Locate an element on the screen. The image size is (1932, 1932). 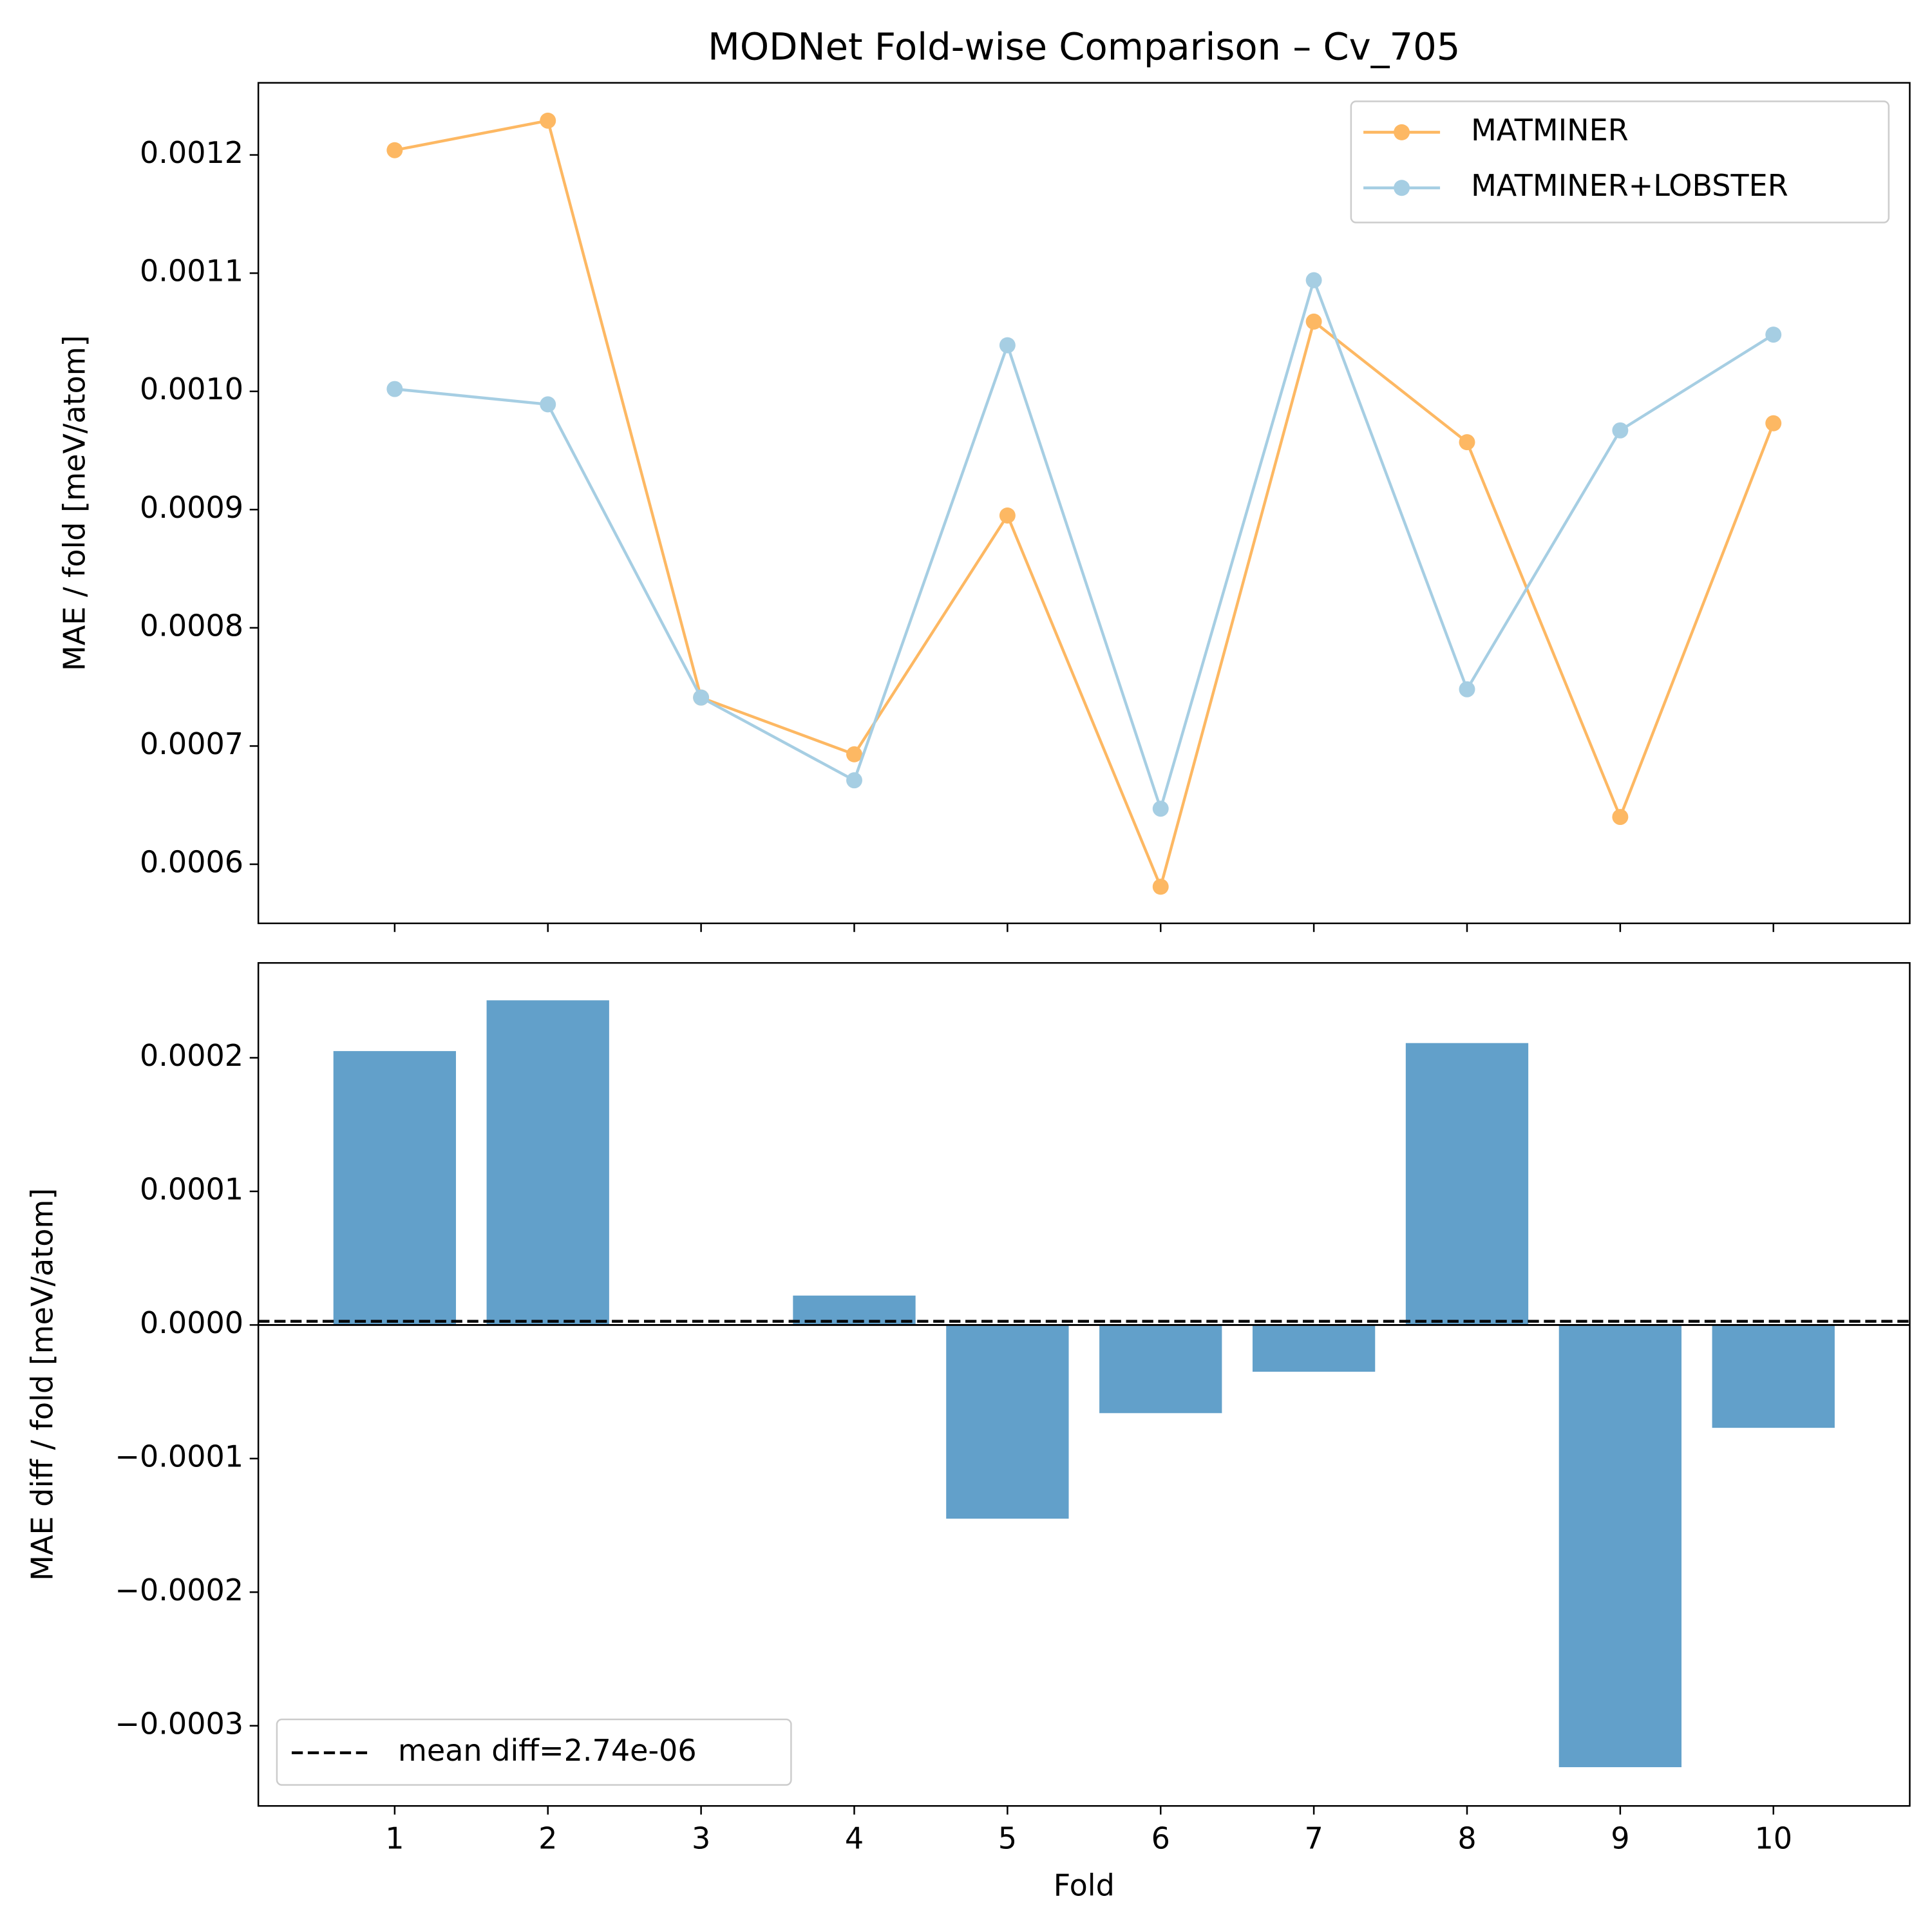
legend-label: MATMINER is located at coordinates (1550, 130).